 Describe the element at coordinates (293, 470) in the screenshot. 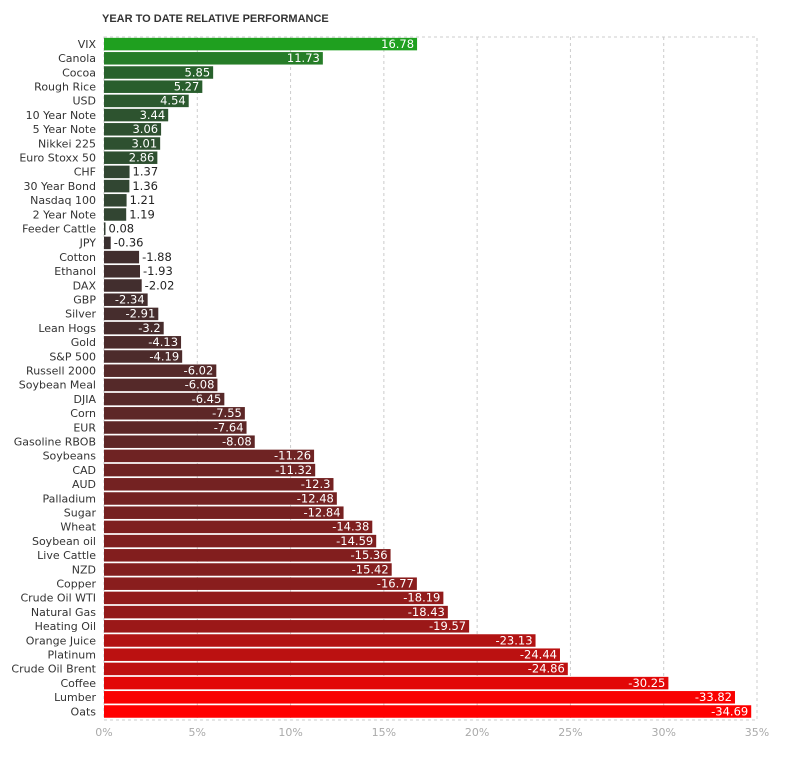

I see `data-label: -11.32` at that location.